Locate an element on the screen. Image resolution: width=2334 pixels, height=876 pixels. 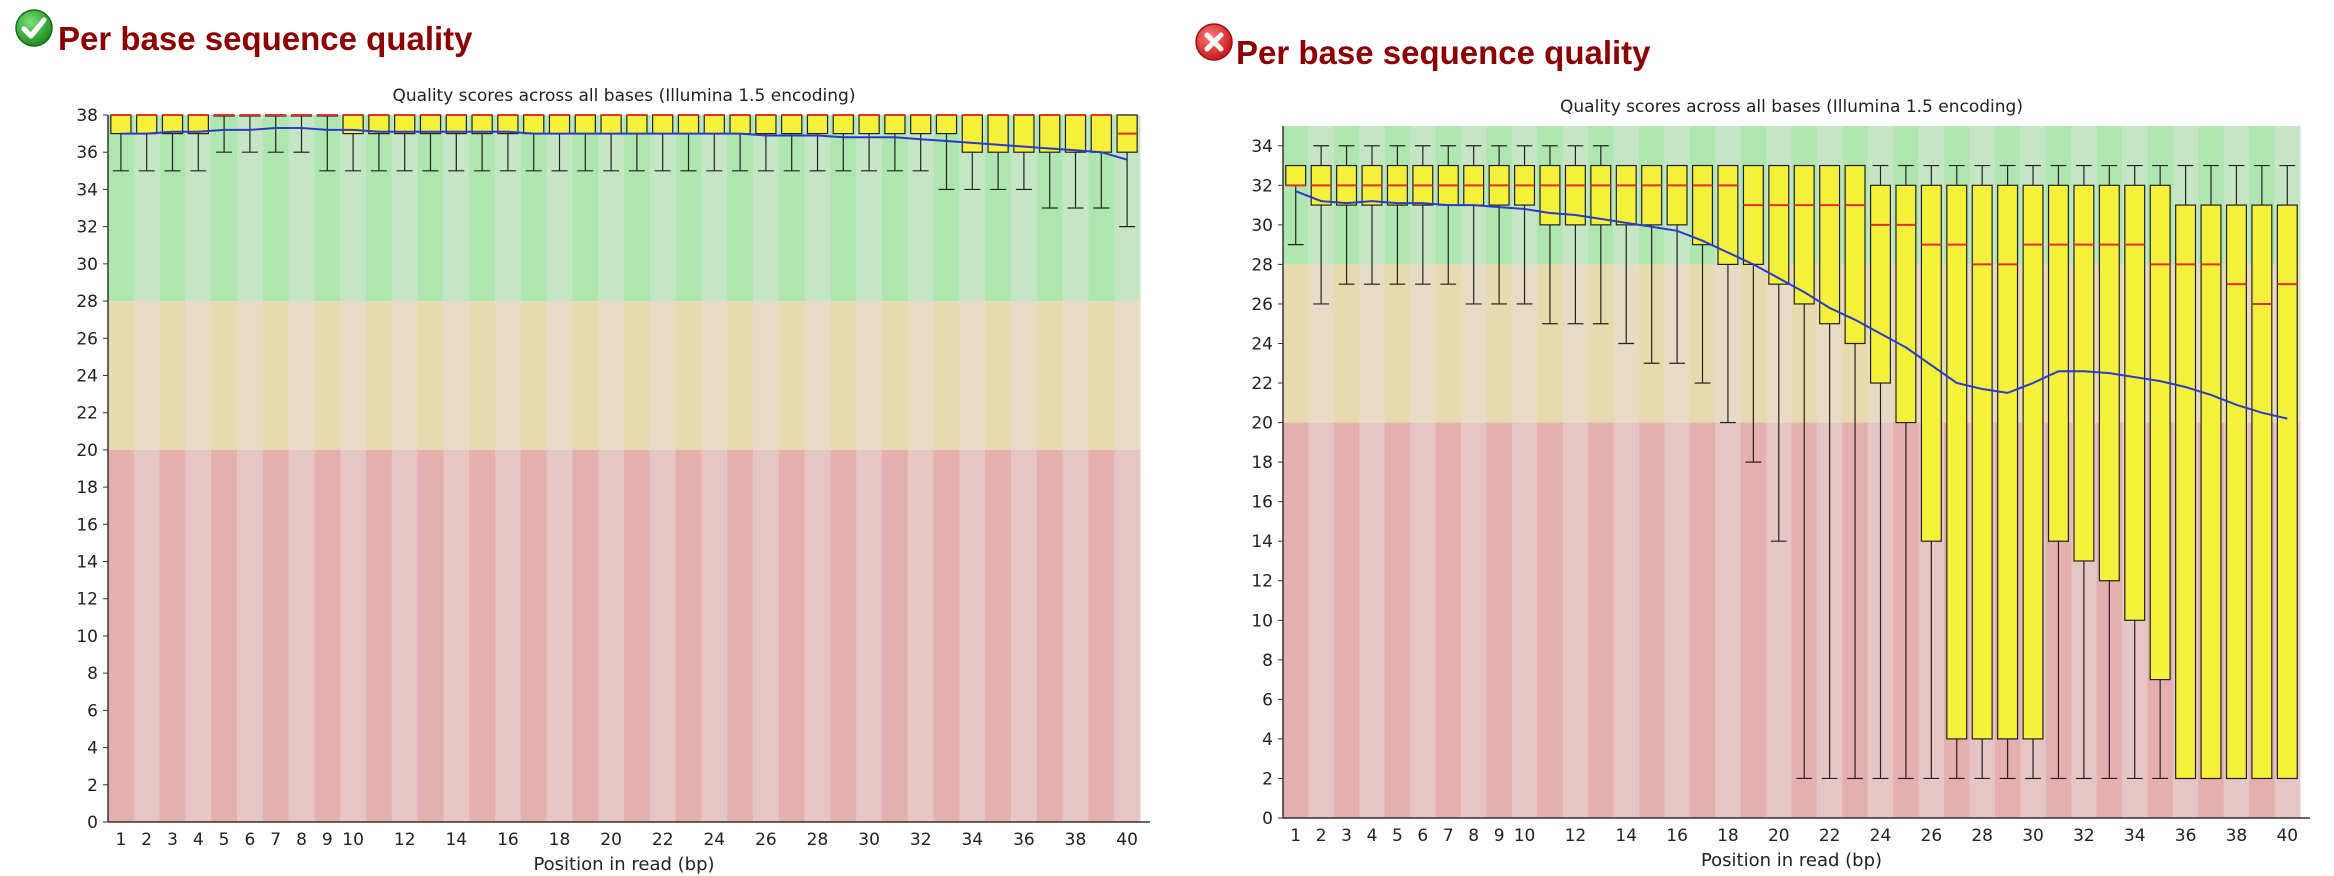
mean-line is located at coordinates (624, 144).